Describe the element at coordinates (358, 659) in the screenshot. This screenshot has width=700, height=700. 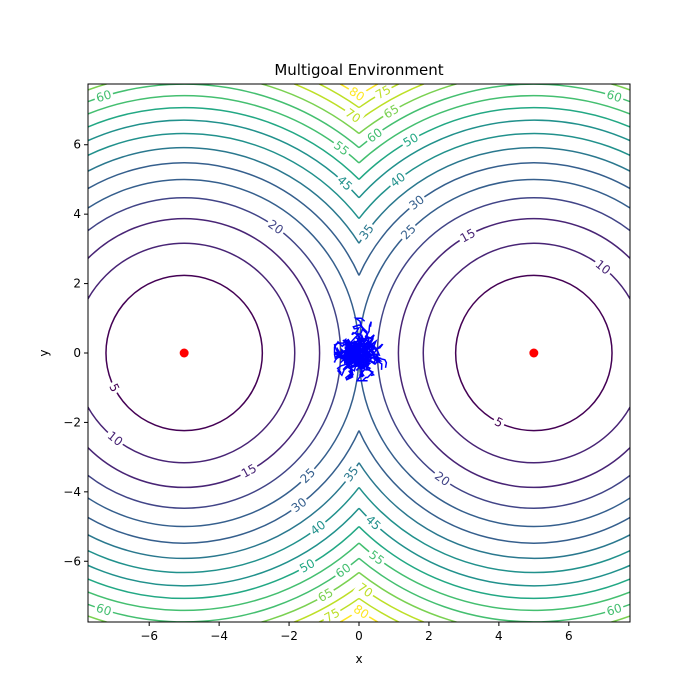
I see `x-axis-label: x` at that location.